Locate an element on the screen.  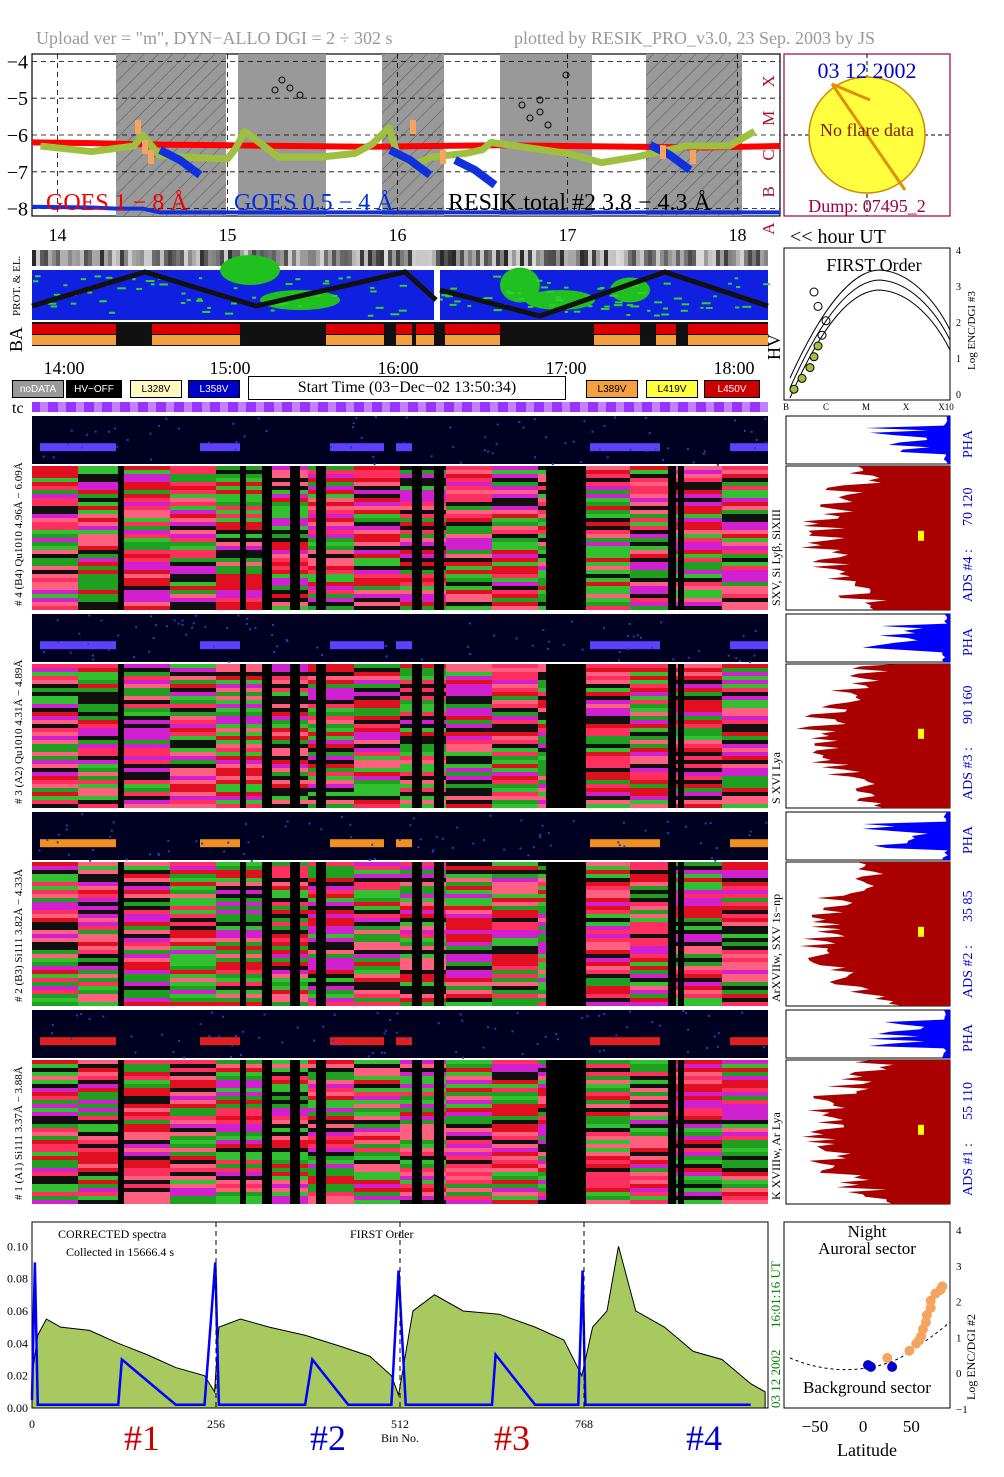
ads-gap is located at coordinates (566, 736).